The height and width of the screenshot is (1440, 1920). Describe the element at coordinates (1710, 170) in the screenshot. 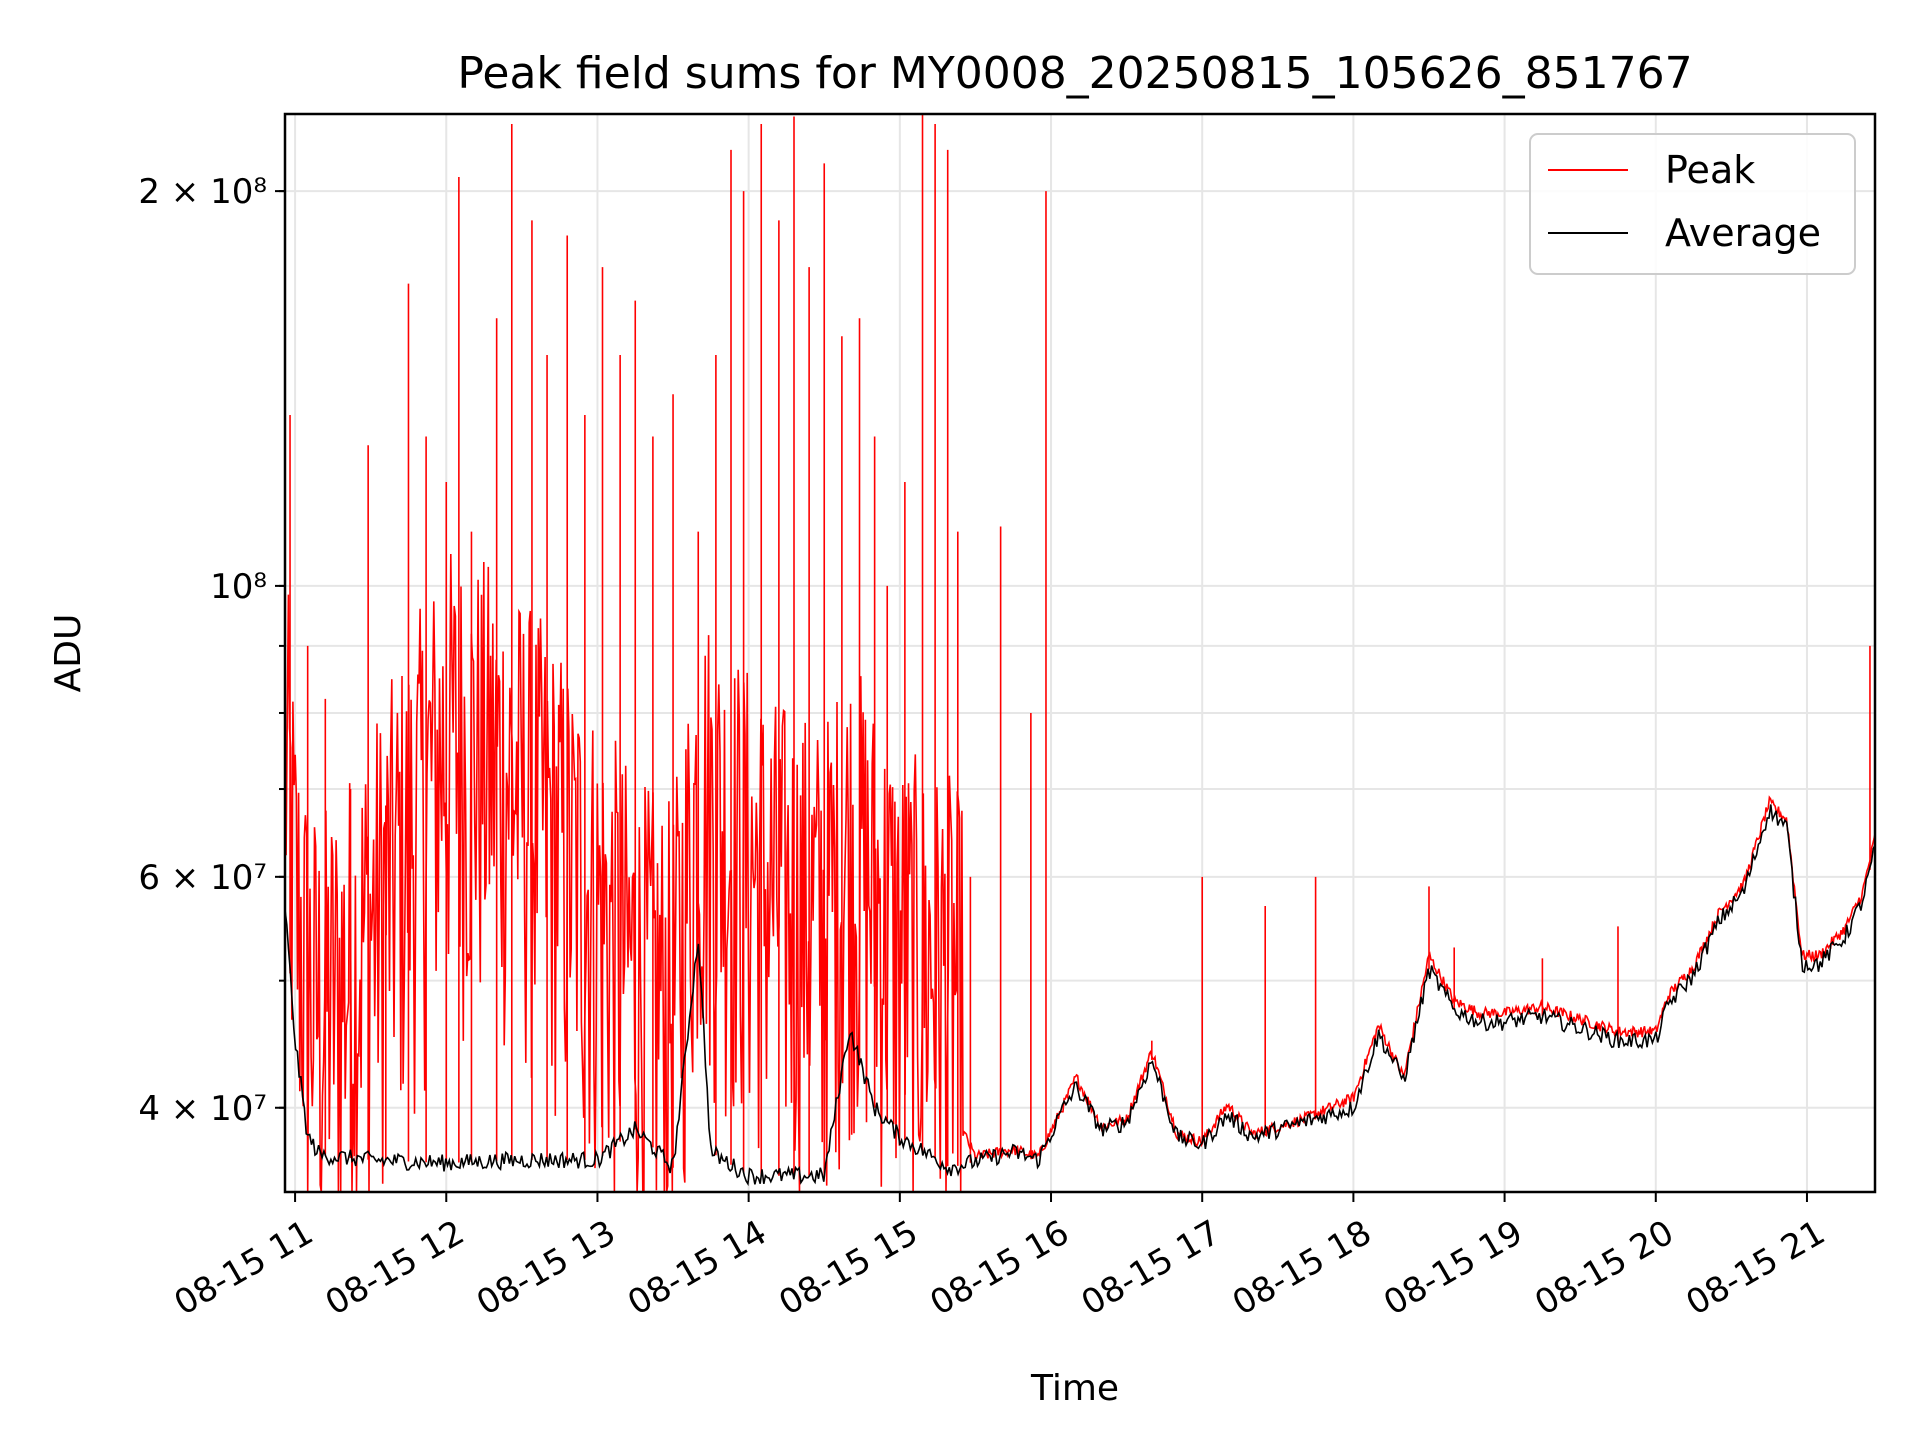

I see `legend-label-peak: Peak` at that location.